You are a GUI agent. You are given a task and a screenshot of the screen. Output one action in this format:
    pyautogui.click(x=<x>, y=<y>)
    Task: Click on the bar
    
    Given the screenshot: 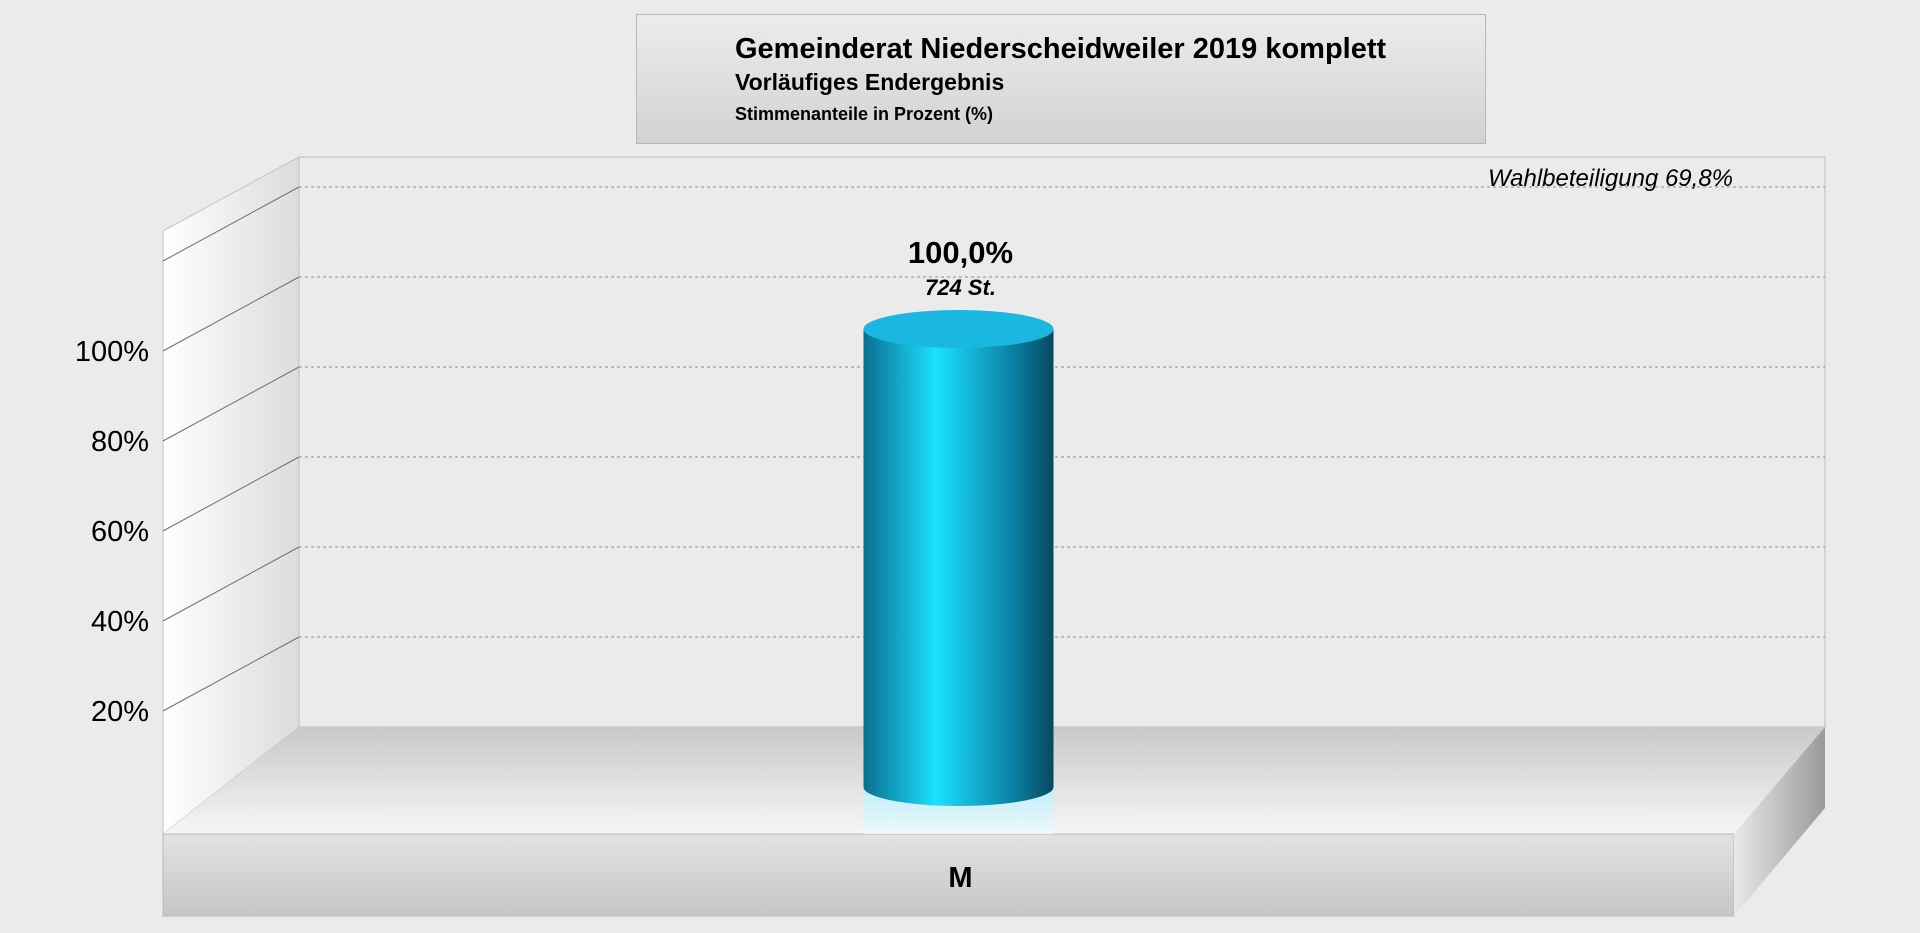 What is the action you would take?
    pyautogui.click(x=958, y=572)
    